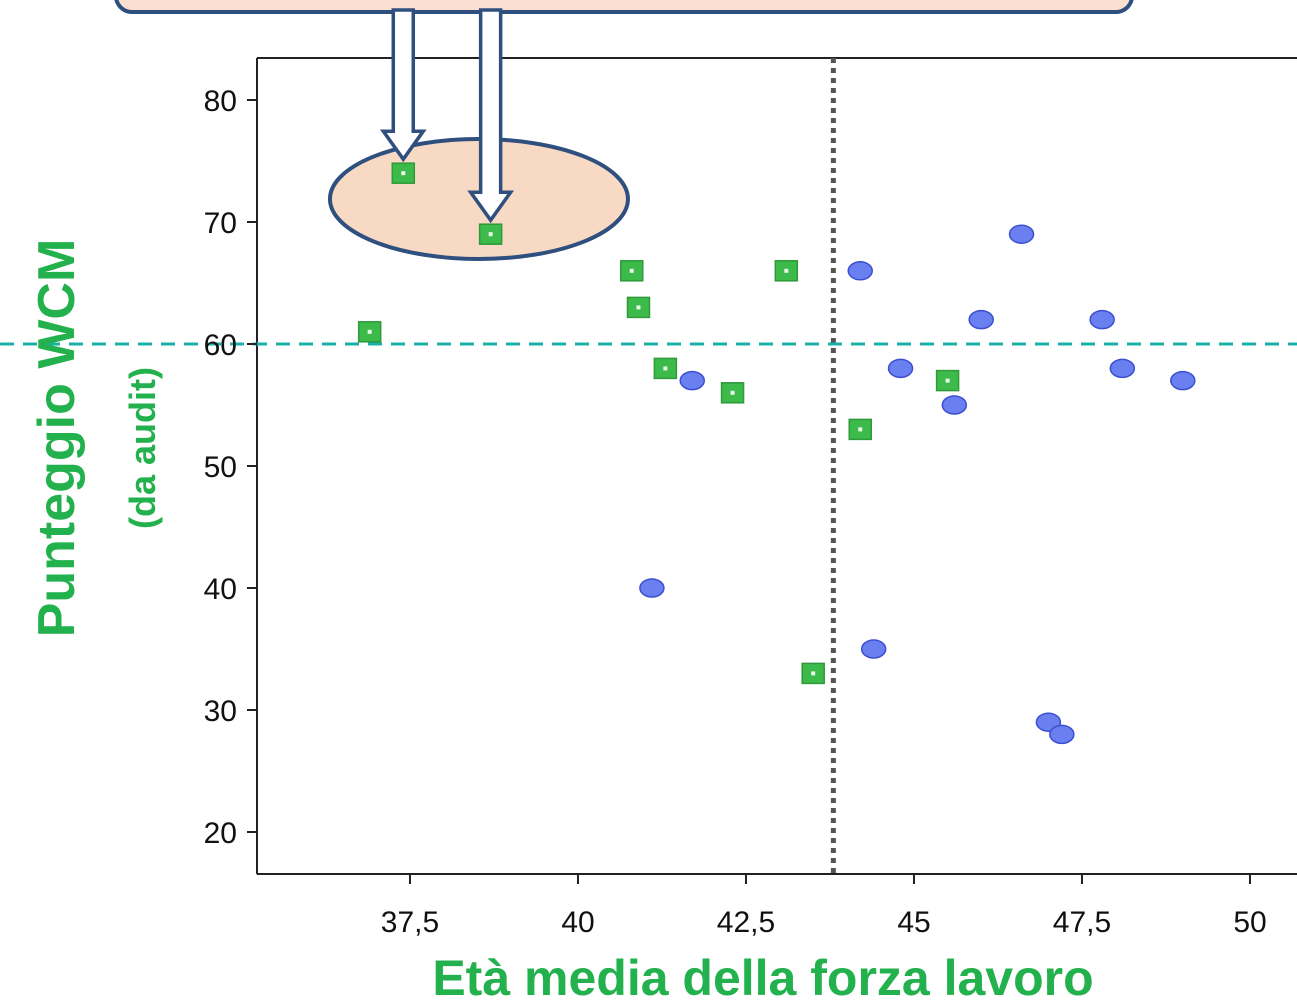 Image resolution: width=1297 pixels, height=1006 pixels. I want to click on x-tick-label: 37,5, so click(410, 922).